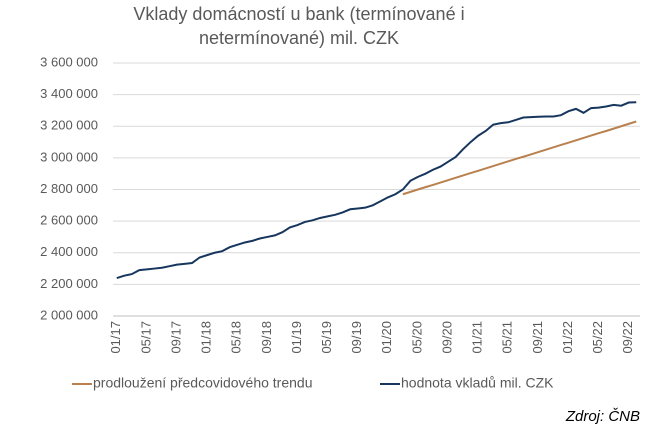 This screenshot has width=658, height=440. What do you see at coordinates (446, 337) in the screenshot?
I see `x-tick-label: 09/20` at bounding box center [446, 337].